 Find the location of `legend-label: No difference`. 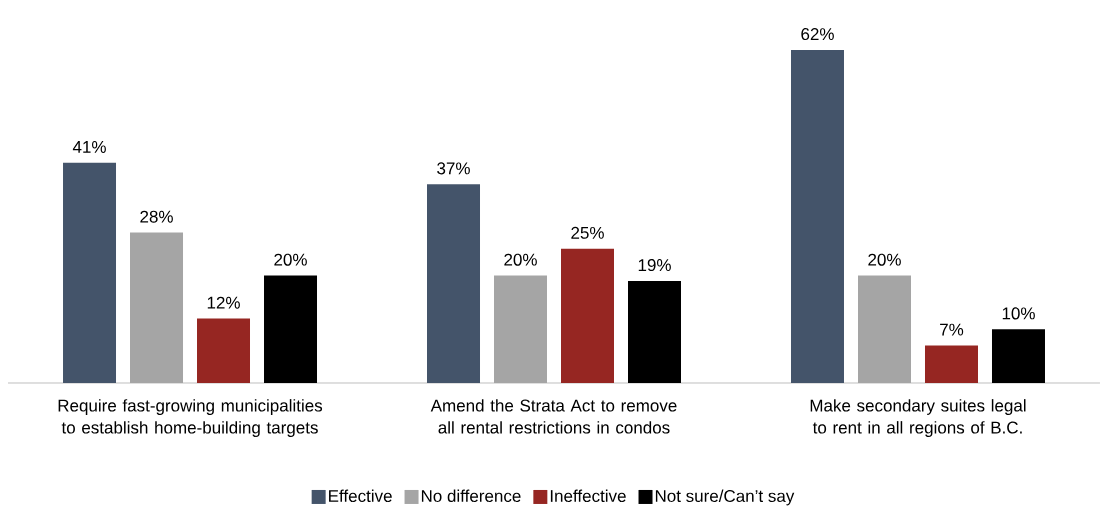

legend-label: No difference is located at coordinates (471, 496).